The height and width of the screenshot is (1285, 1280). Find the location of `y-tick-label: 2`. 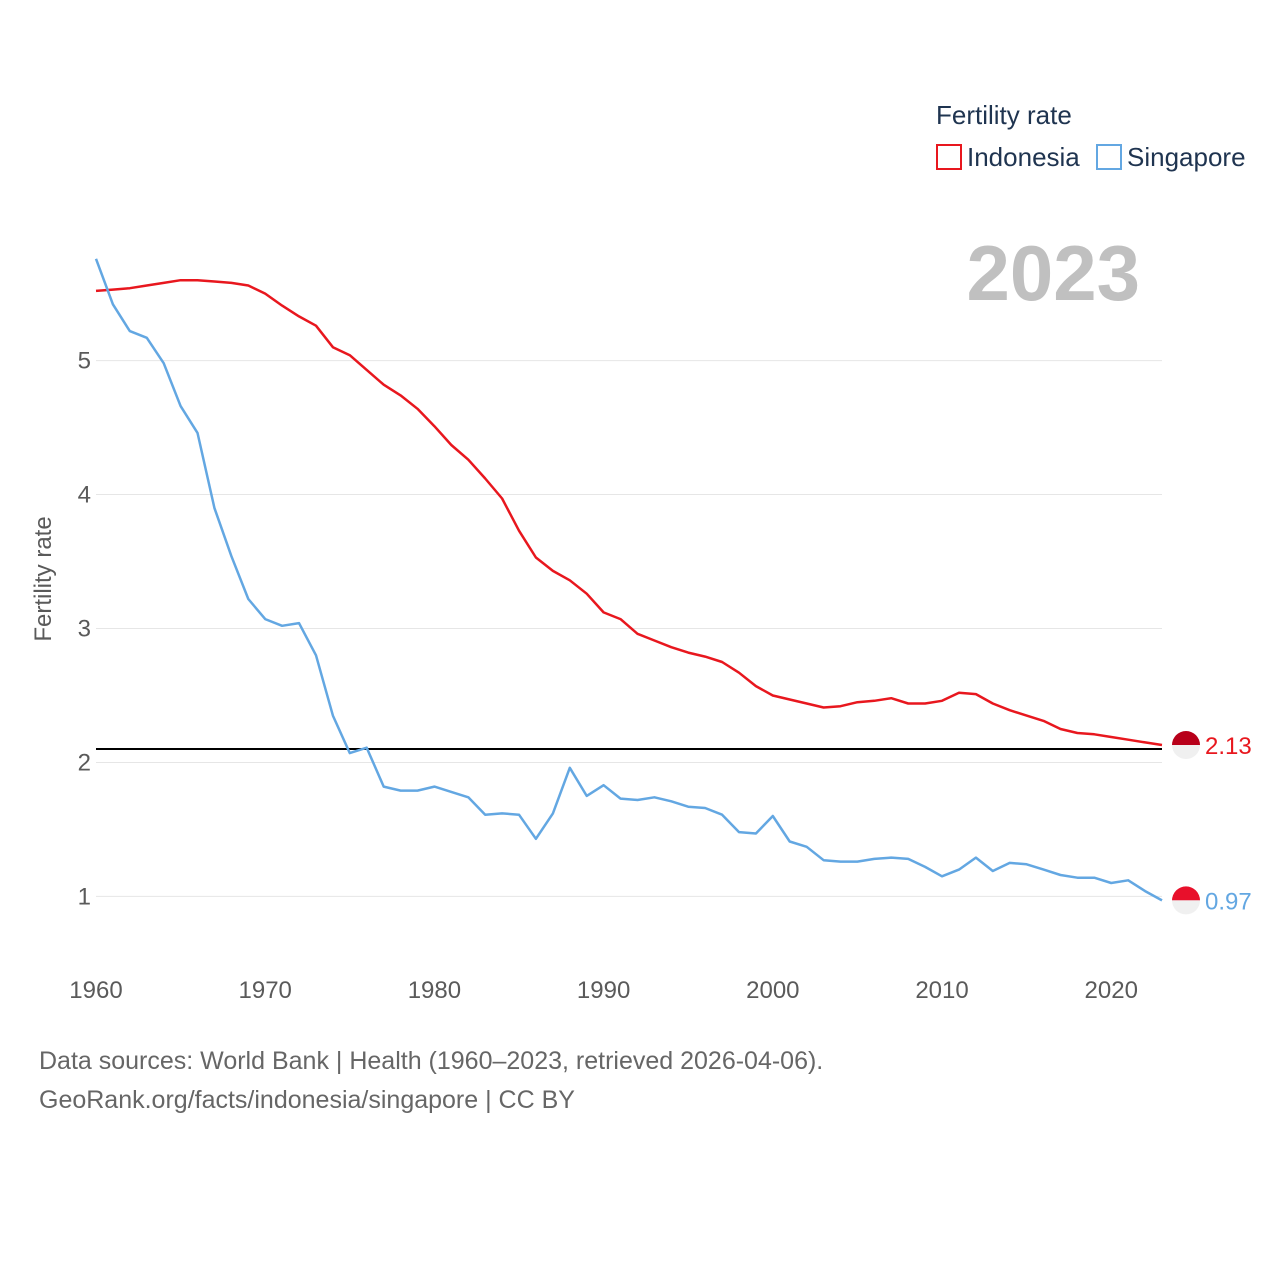

y-tick-label: 2 is located at coordinates (84, 762).